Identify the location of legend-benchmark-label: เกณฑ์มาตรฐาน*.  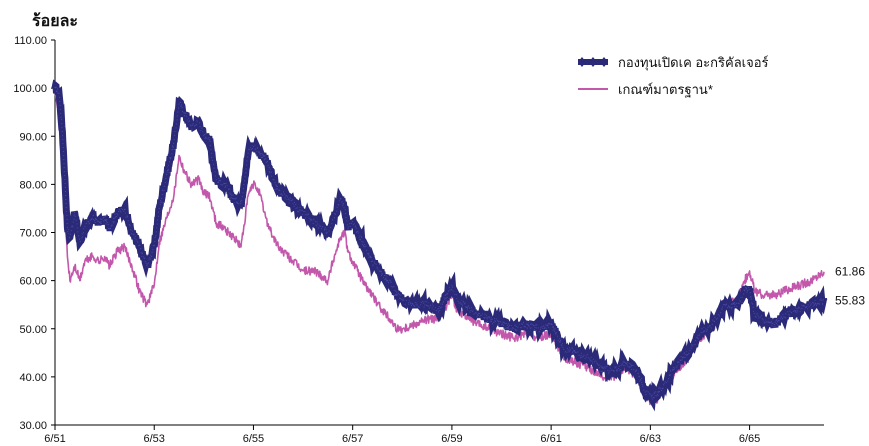
(665, 90).